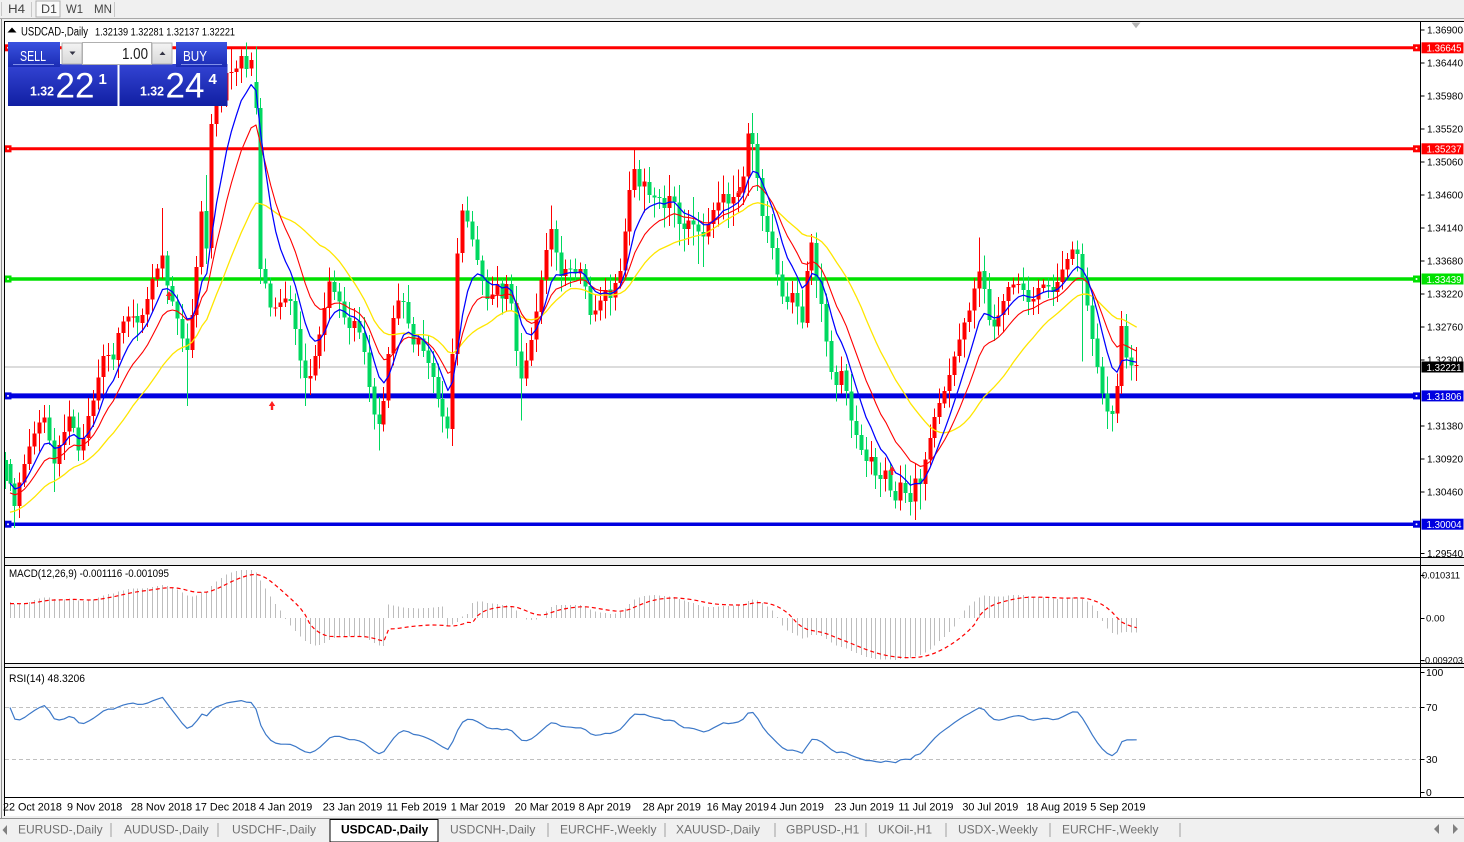 The image size is (1464, 842). Describe the element at coordinates (74, 10) in the screenshot. I see `svg-text: W1` at that location.